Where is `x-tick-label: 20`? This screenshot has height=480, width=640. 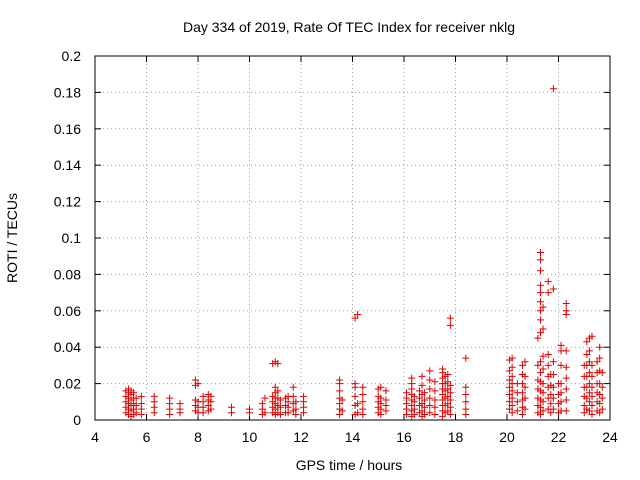
x-tick-label: 20 is located at coordinates (507, 437).